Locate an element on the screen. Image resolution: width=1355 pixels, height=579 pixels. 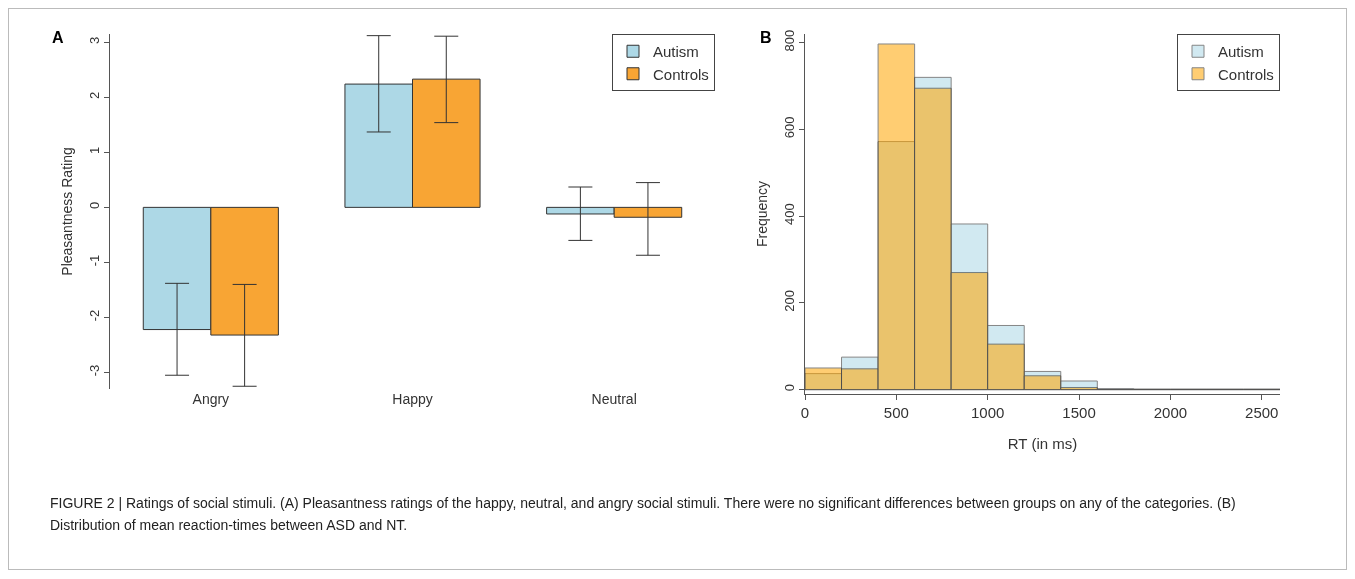
y-tick-label: 1 is located at coordinates (94, 150).